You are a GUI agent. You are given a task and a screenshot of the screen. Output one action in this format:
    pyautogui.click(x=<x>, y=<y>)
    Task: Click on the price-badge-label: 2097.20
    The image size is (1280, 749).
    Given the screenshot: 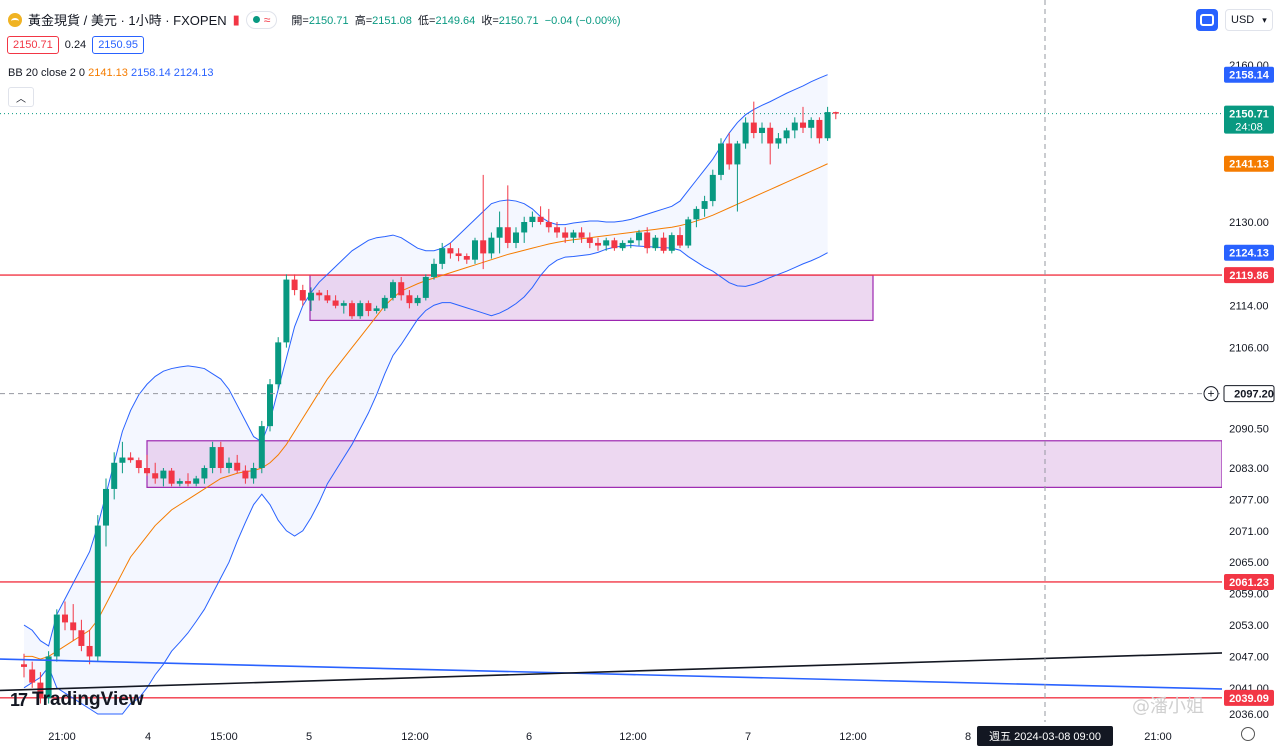 What is the action you would take?
    pyautogui.click(x=1254, y=395)
    